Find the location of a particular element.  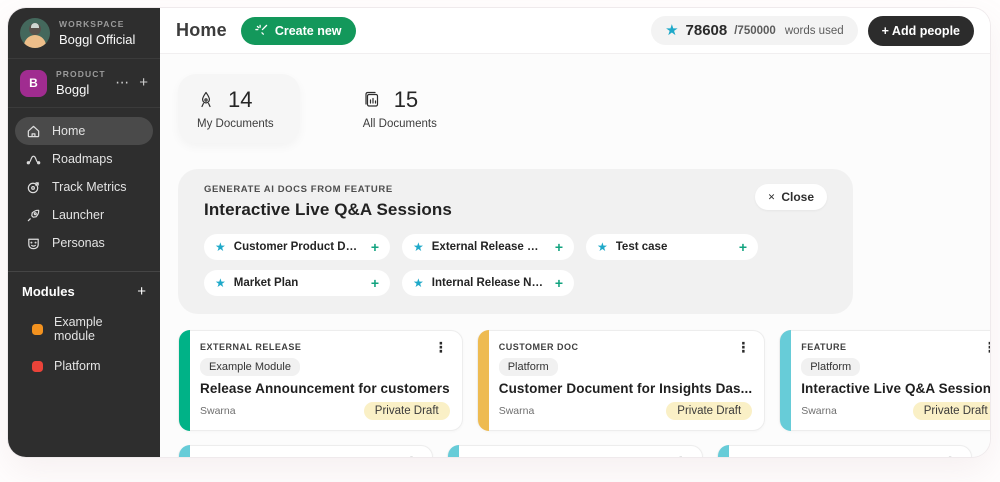

module-item-example: Example module is located at coordinates (84, 329).